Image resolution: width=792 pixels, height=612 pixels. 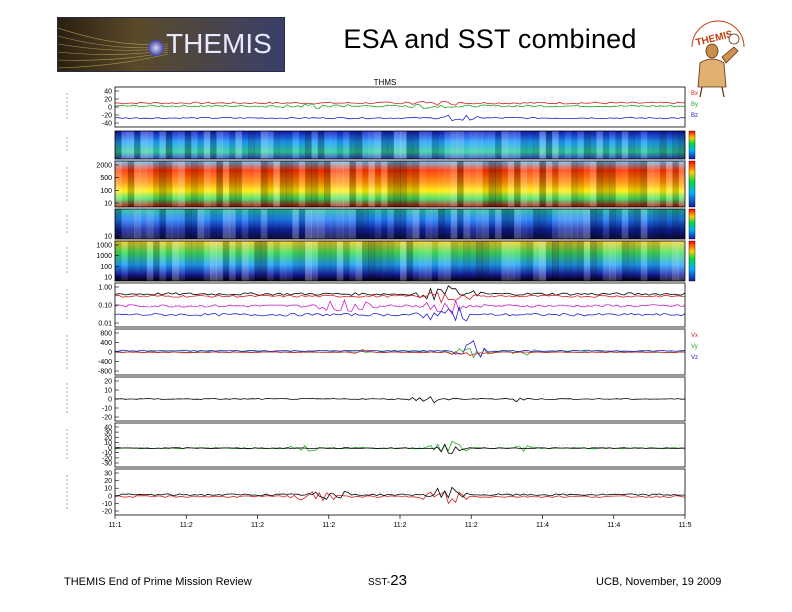 What do you see at coordinates (387, 580) in the screenshot?
I see `footer-page-number: SST-23` at bounding box center [387, 580].